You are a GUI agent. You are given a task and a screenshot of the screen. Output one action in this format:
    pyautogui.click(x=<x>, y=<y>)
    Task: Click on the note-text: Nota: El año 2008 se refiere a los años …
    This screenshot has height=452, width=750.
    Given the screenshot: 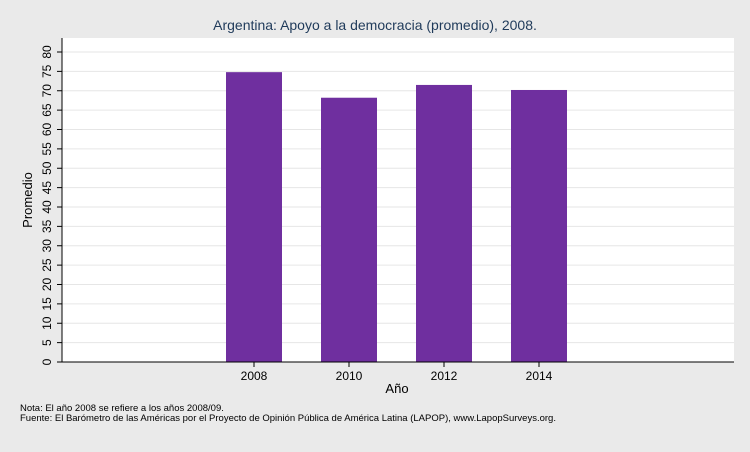 What is the action you would take?
    pyautogui.click(x=122, y=408)
    